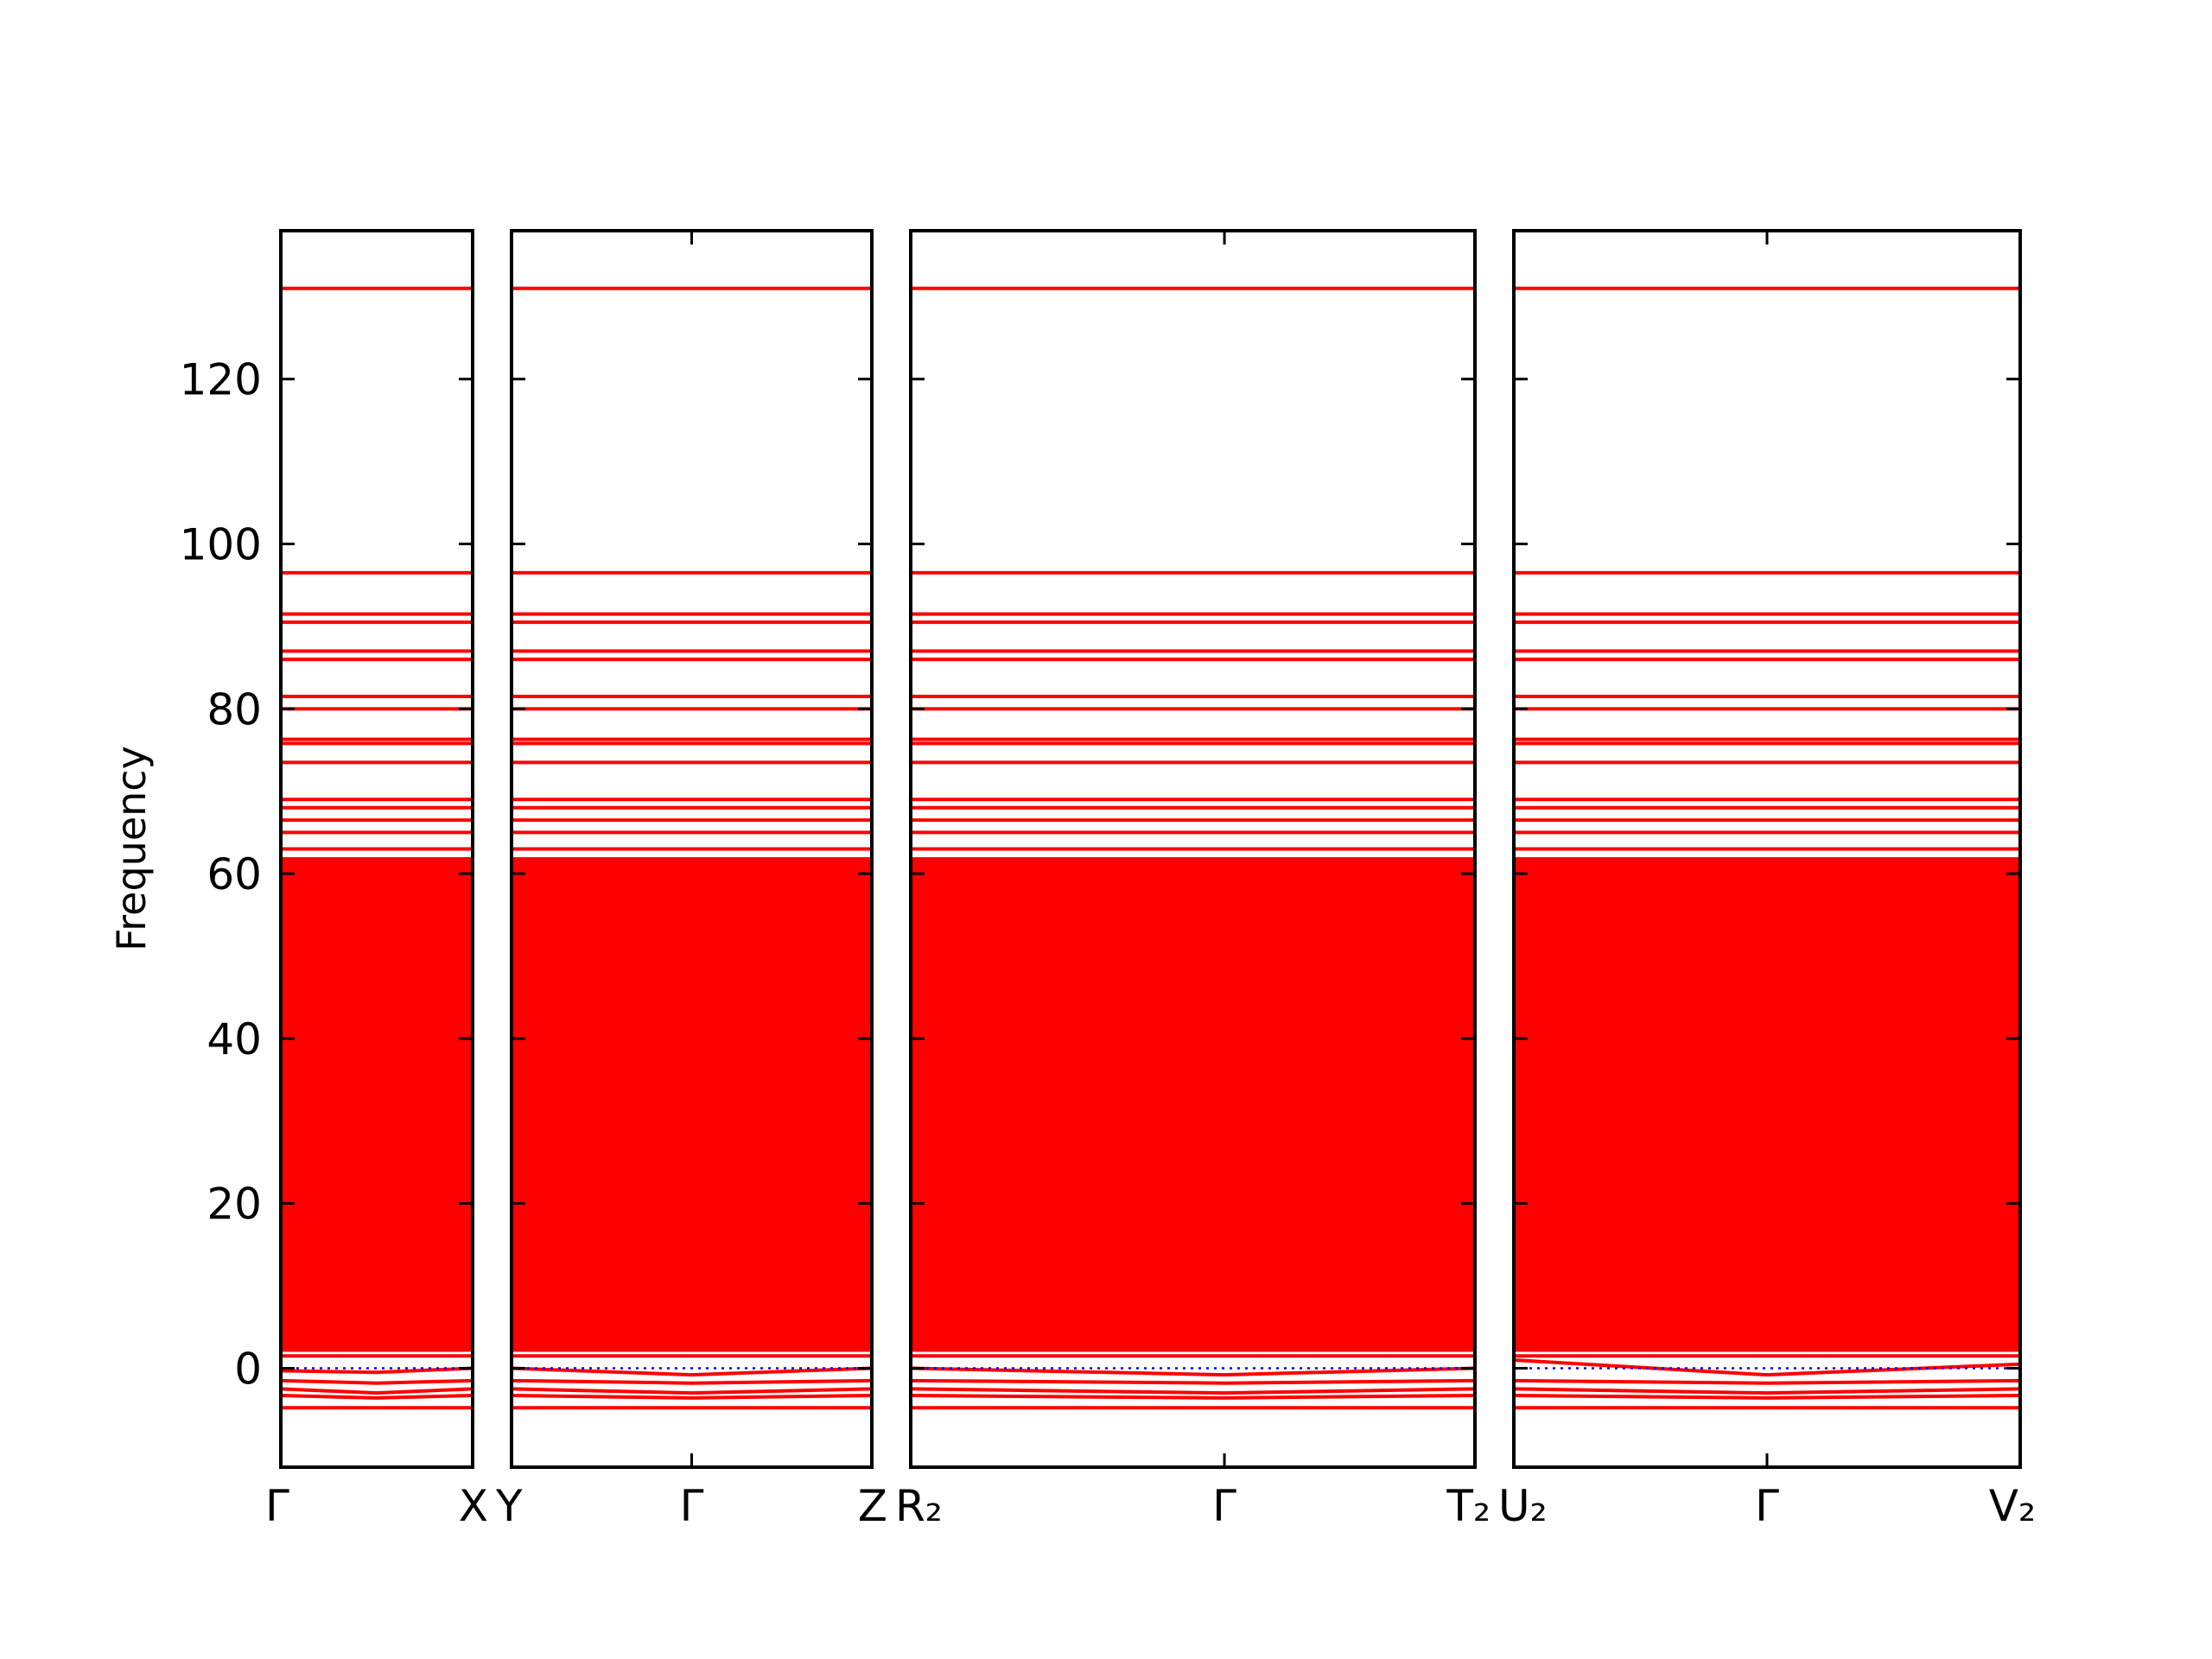 The image size is (2212, 1659). I want to click on y-axis-label: Frequency, so click(131, 848).